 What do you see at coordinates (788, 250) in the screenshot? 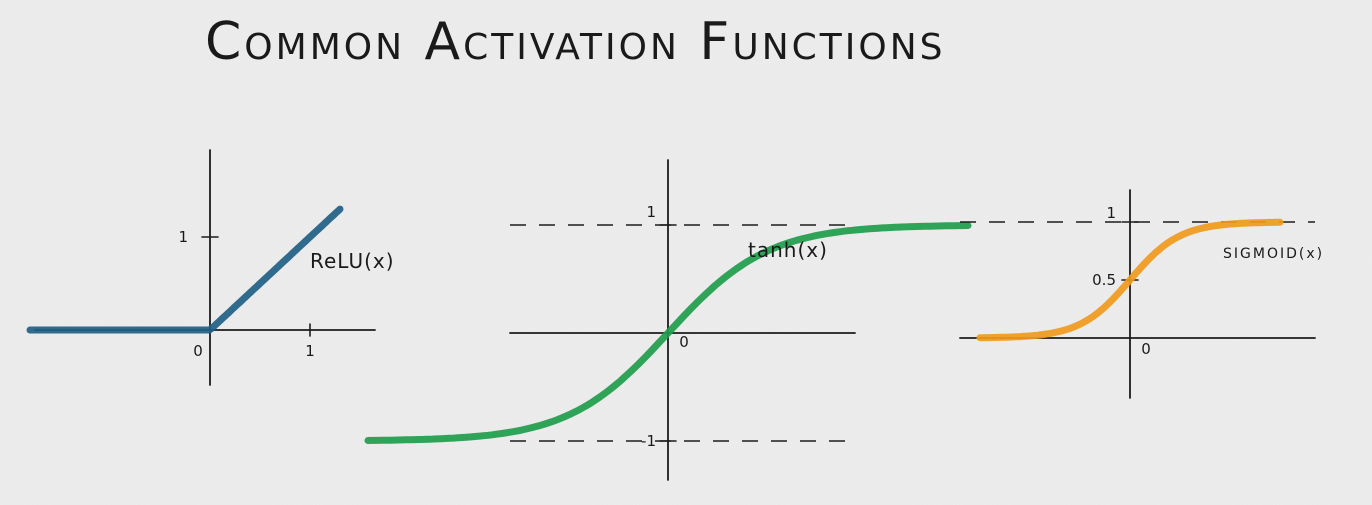
I see `series-label: tanh(x)` at bounding box center [788, 250].